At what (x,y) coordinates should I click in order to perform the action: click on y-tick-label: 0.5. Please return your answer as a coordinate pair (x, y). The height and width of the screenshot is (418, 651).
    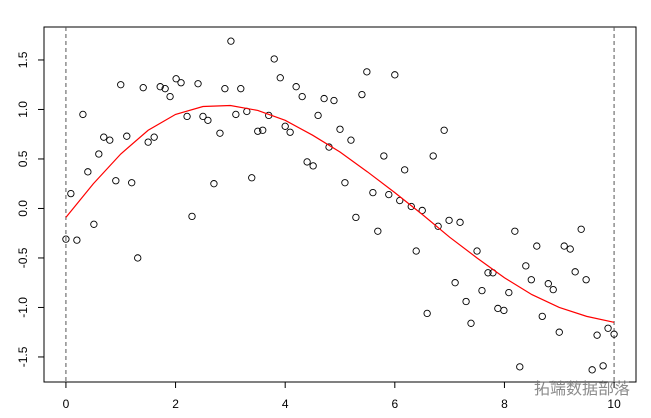
    Looking at the image, I should click on (23, 158).